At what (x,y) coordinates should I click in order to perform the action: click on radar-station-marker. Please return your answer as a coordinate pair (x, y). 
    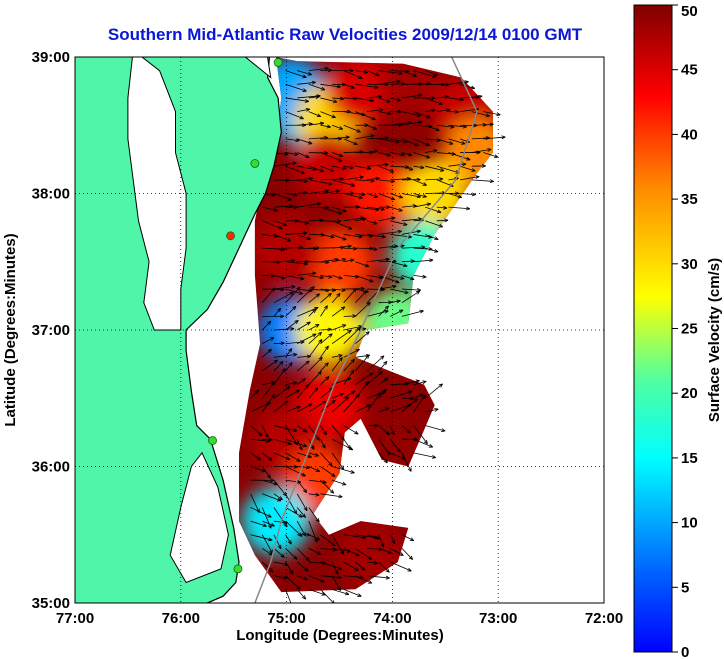
    Looking at the image, I should click on (230, 236).